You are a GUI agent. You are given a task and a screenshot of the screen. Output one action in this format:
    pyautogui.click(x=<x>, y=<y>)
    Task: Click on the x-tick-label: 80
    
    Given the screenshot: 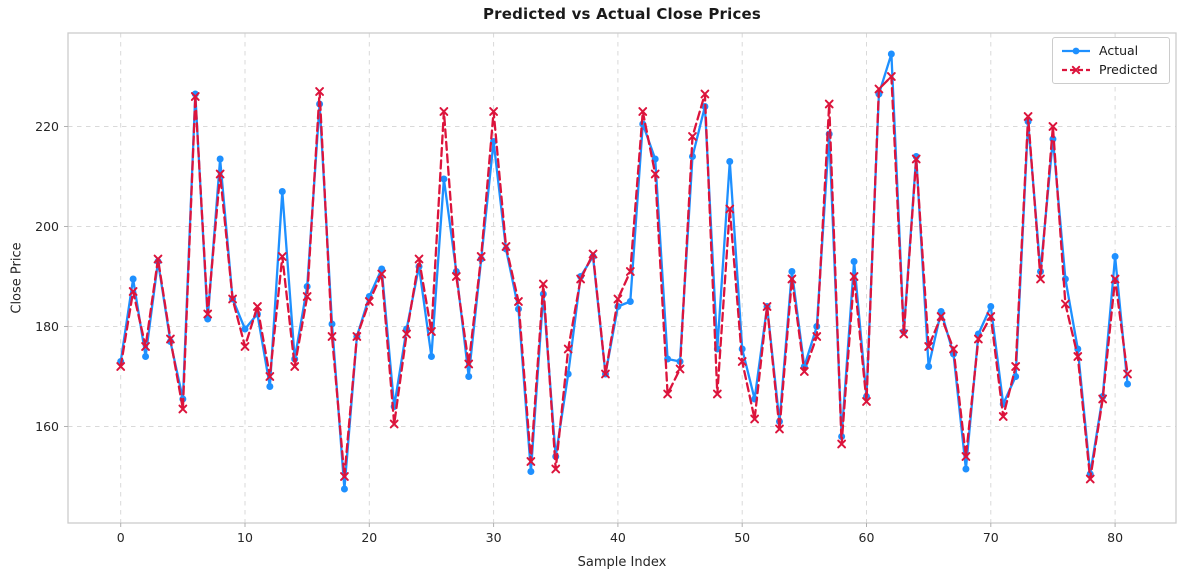 What is the action you would take?
    pyautogui.click(x=1115, y=537)
    